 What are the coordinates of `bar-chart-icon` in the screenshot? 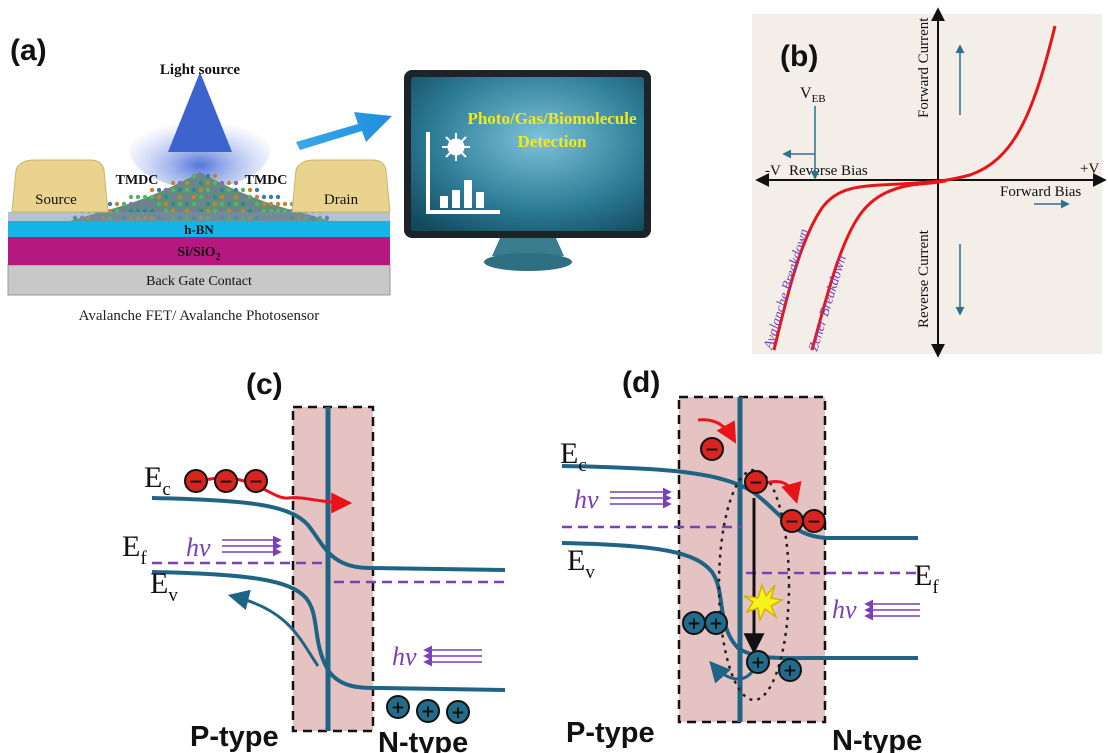 It's located at (462, 194).